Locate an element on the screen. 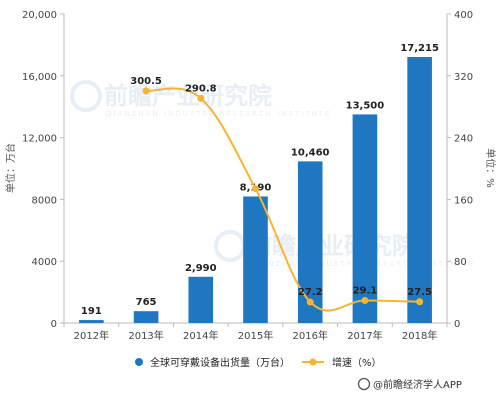 This screenshot has width=500, height=400. legend-item-line: 增速（%） is located at coordinates (342, 362).